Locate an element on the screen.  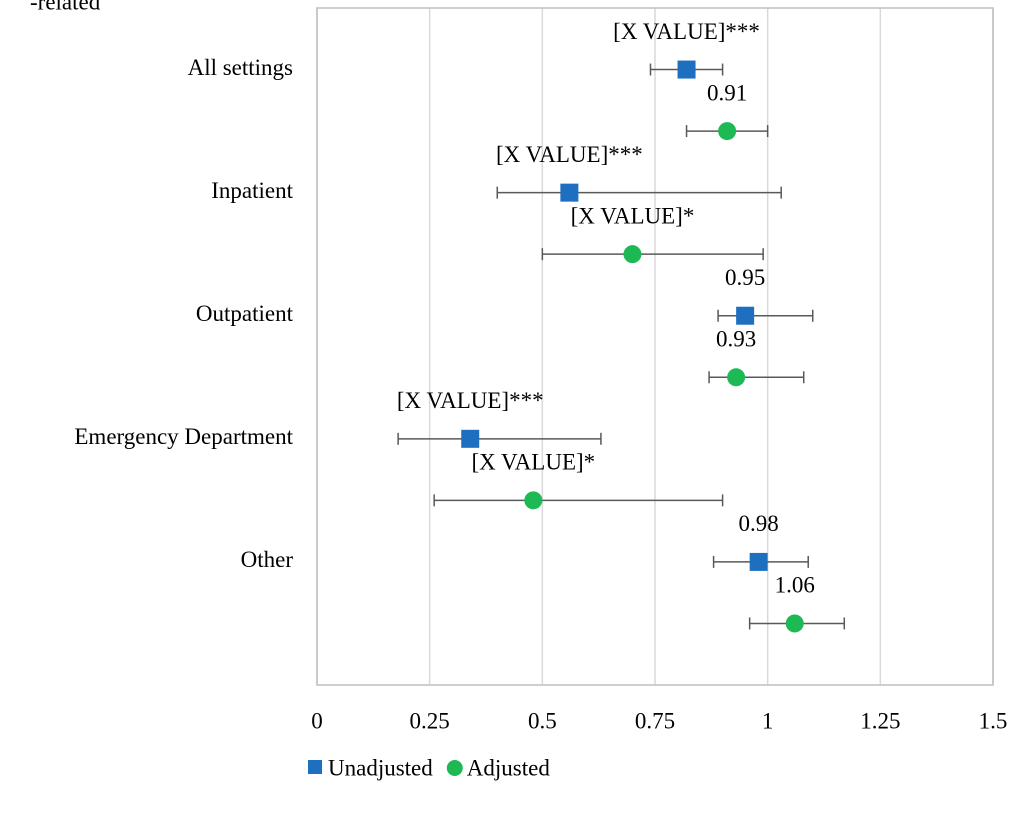
x-tick-label: 1 is located at coordinates (768, 720).